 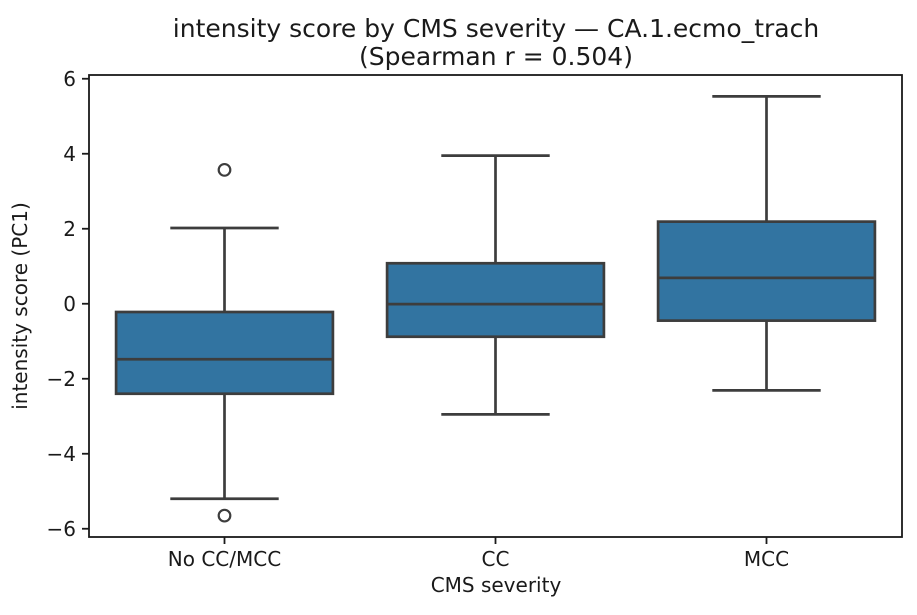 I want to click on y-tick-label: 2, so click(x=69, y=229).